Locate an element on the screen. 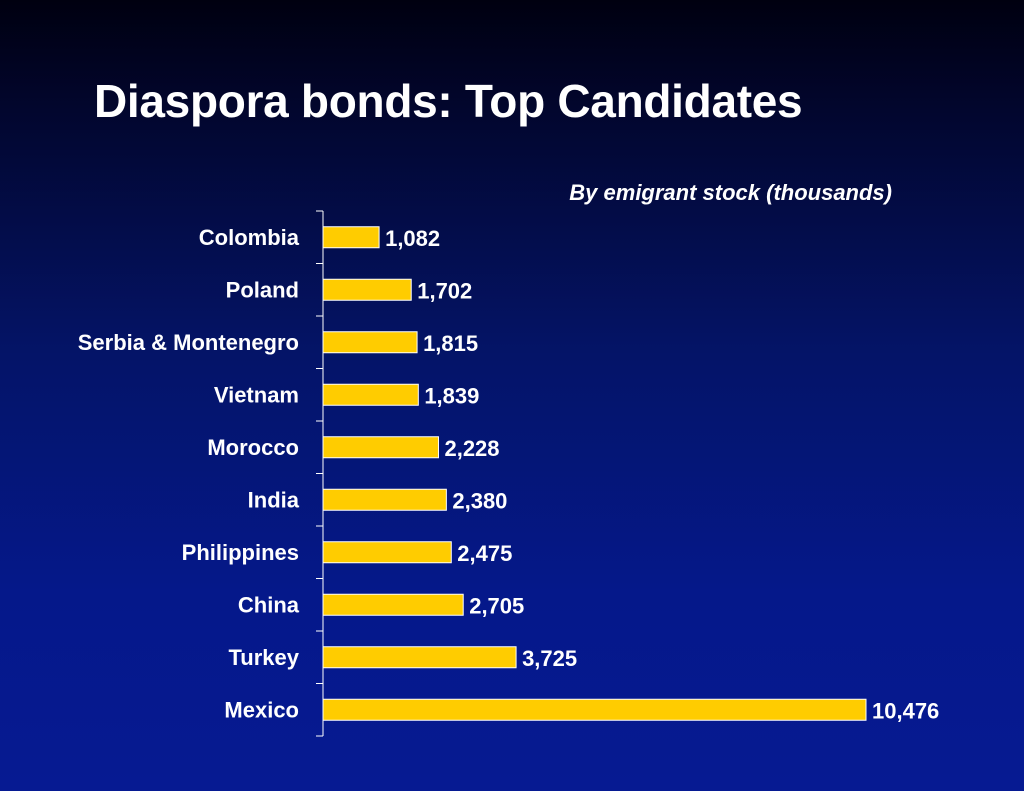  category-label: Mexico is located at coordinates (261, 709).